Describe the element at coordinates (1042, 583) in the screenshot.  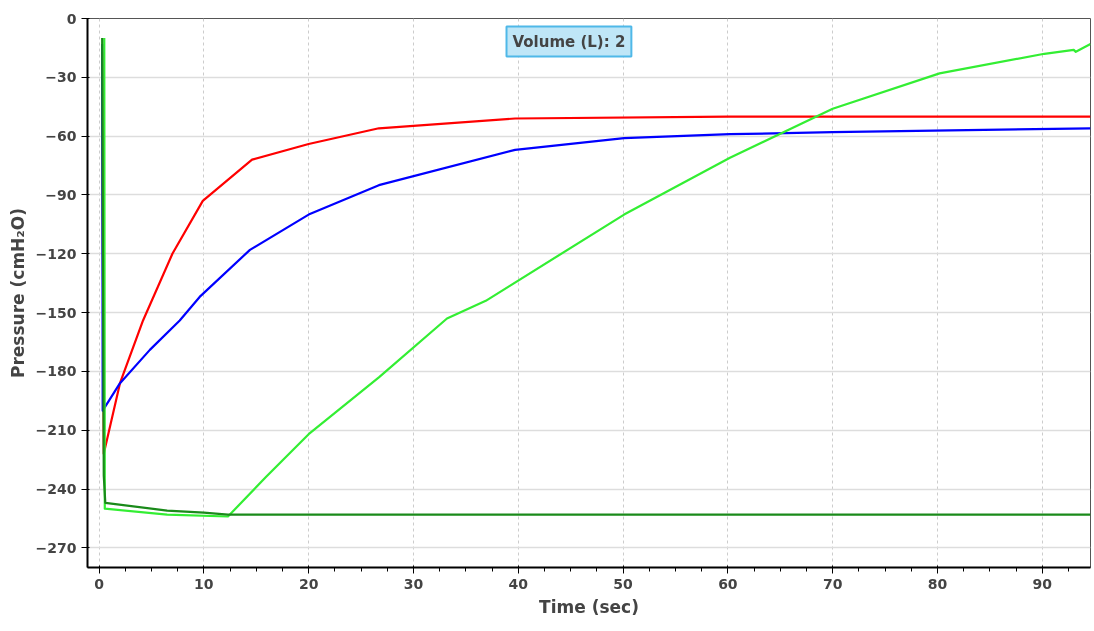
I see `x-tick-label: 90` at that location.